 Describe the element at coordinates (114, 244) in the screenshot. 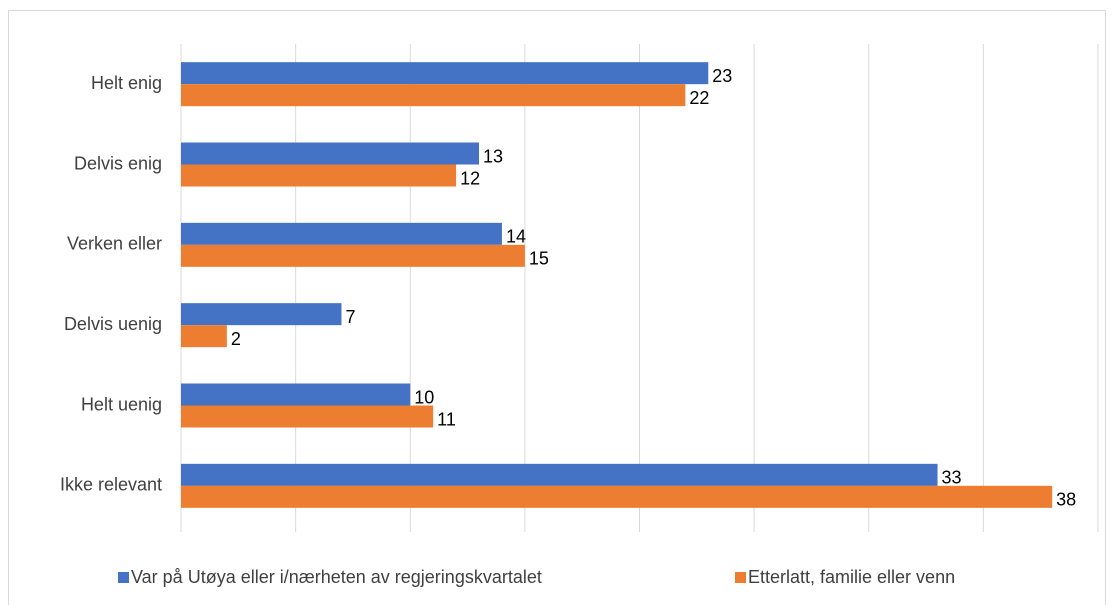

I see `y-tick-label: Verken eller` at that location.